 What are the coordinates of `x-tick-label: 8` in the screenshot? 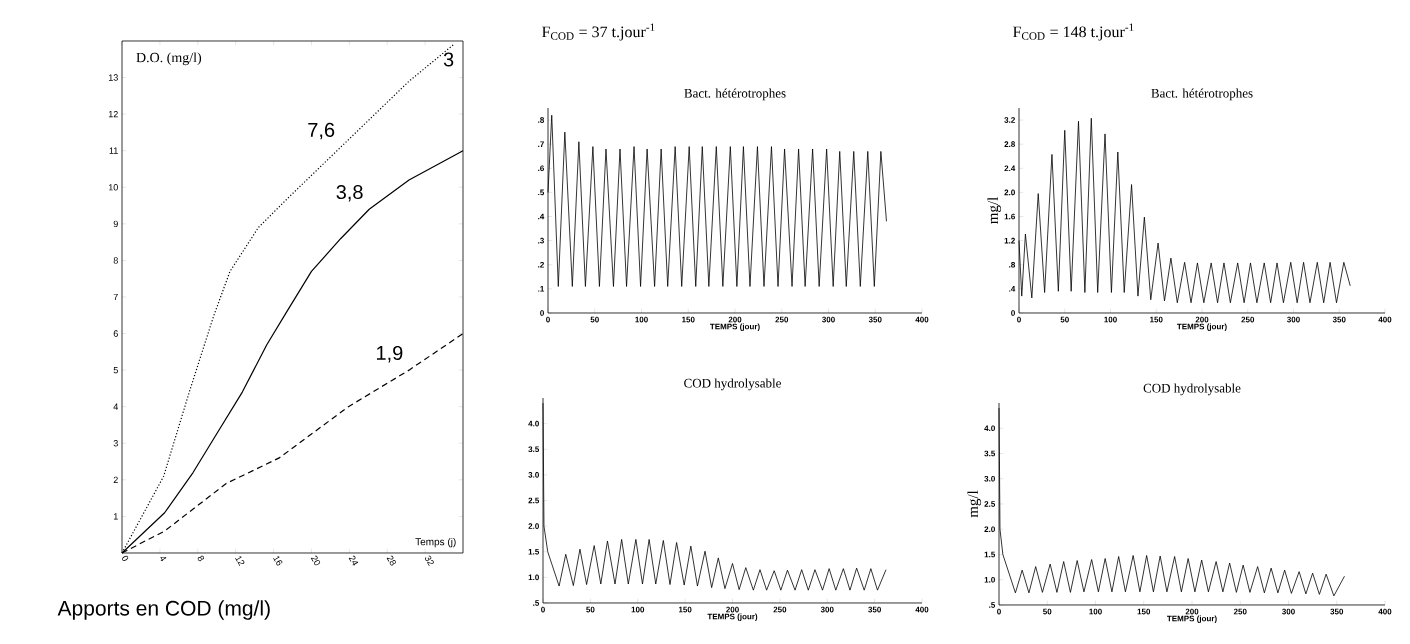 It's located at (201, 558).